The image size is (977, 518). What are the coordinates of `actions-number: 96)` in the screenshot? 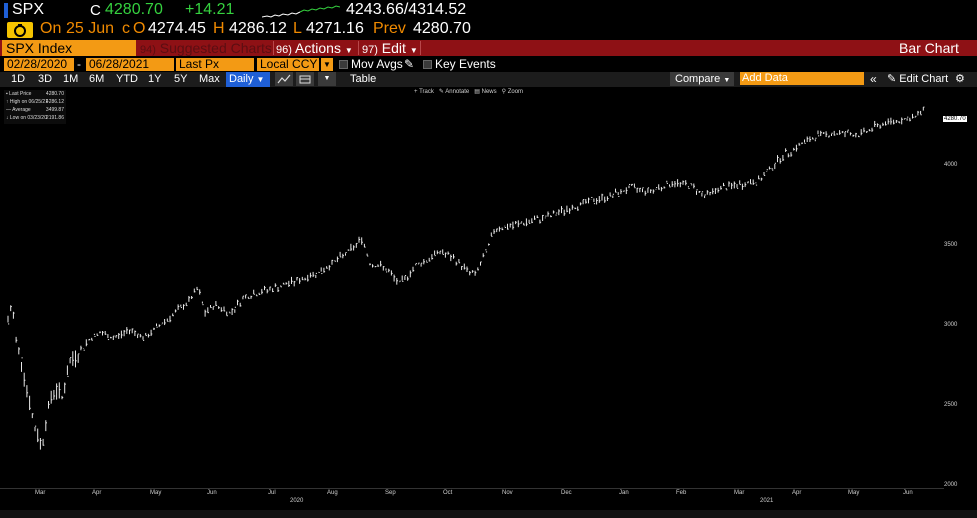 It's located at (284, 50).